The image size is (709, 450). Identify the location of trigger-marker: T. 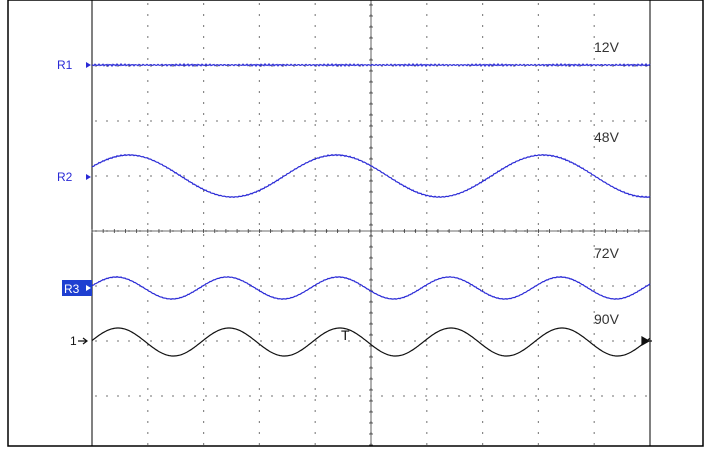
(345, 335).